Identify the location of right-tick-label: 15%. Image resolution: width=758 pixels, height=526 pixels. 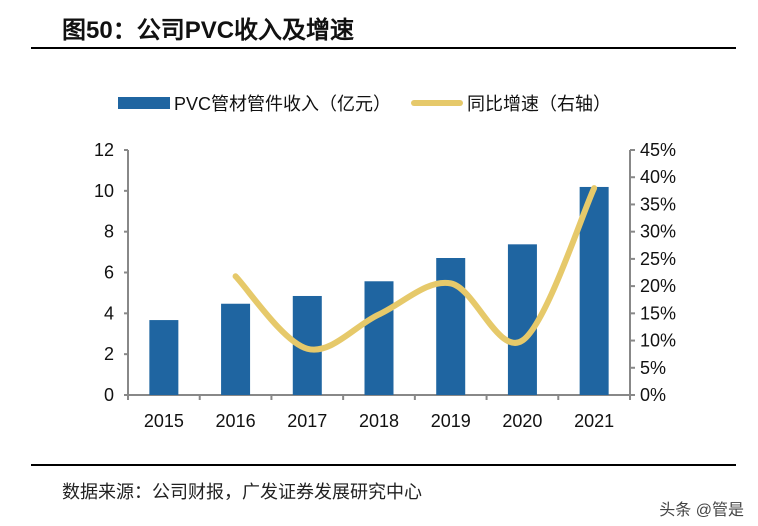
(658, 313).